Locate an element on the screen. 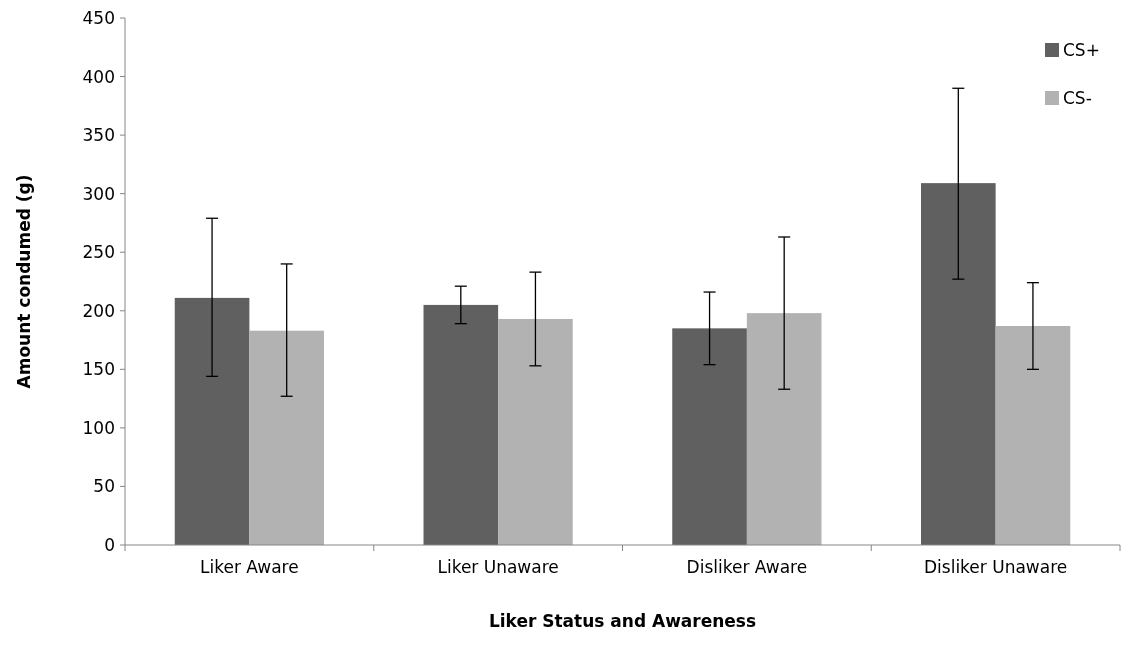  y-tick-label: 300 is located at coordinates (98, 193).